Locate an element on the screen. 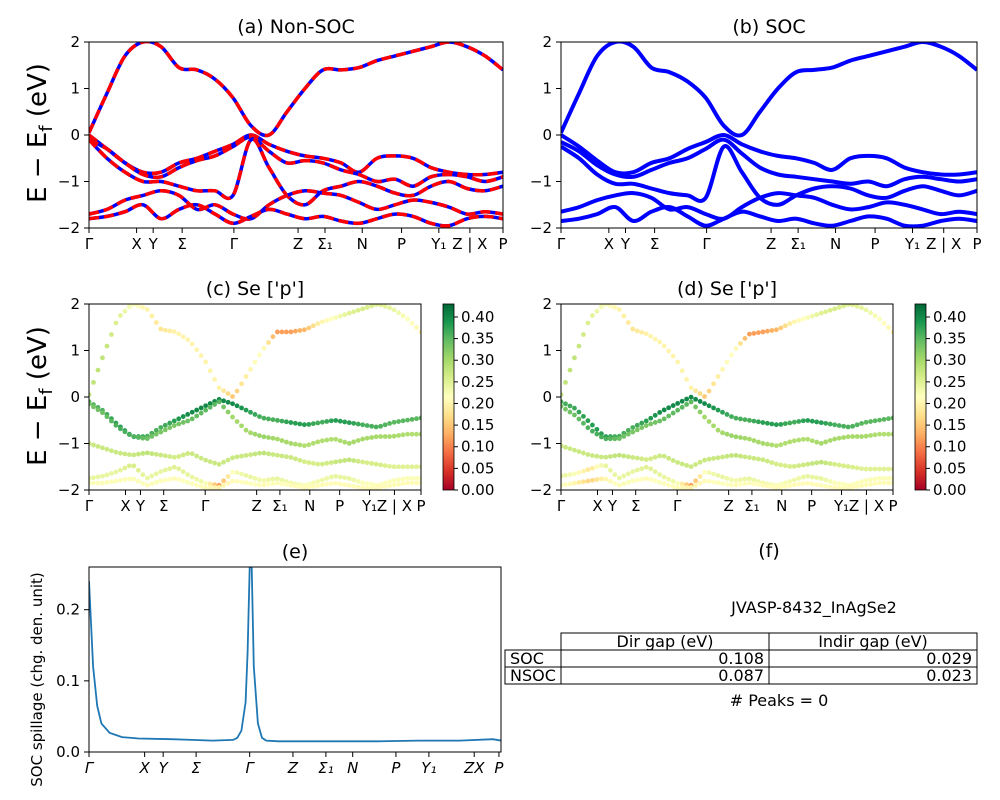 The image size is (1000, 800). table-row-label: SOC is located at coordinates (527, 658).